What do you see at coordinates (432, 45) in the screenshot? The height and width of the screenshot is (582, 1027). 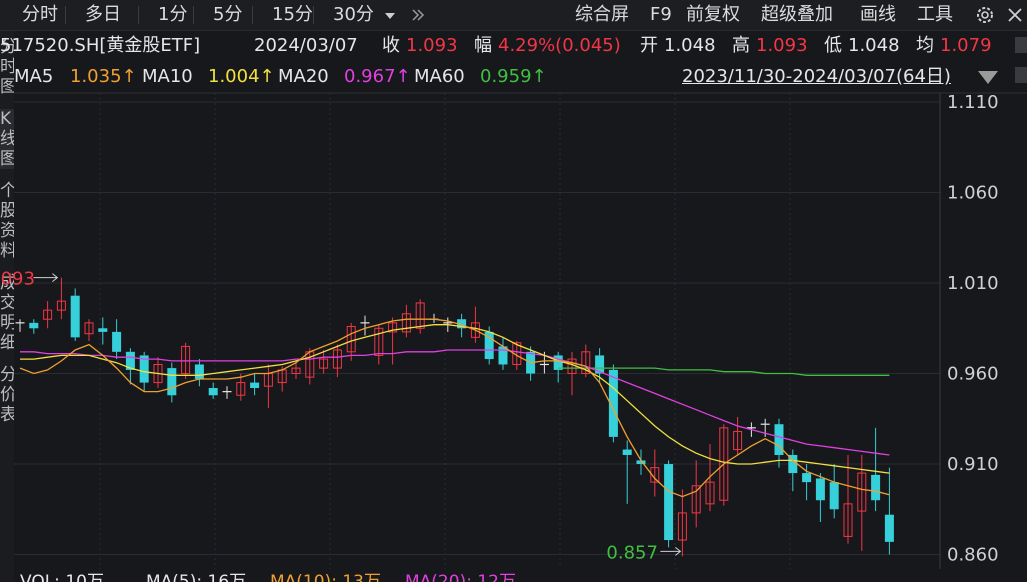 I see `close-value: 1.093` at bounding box center [432, 45].